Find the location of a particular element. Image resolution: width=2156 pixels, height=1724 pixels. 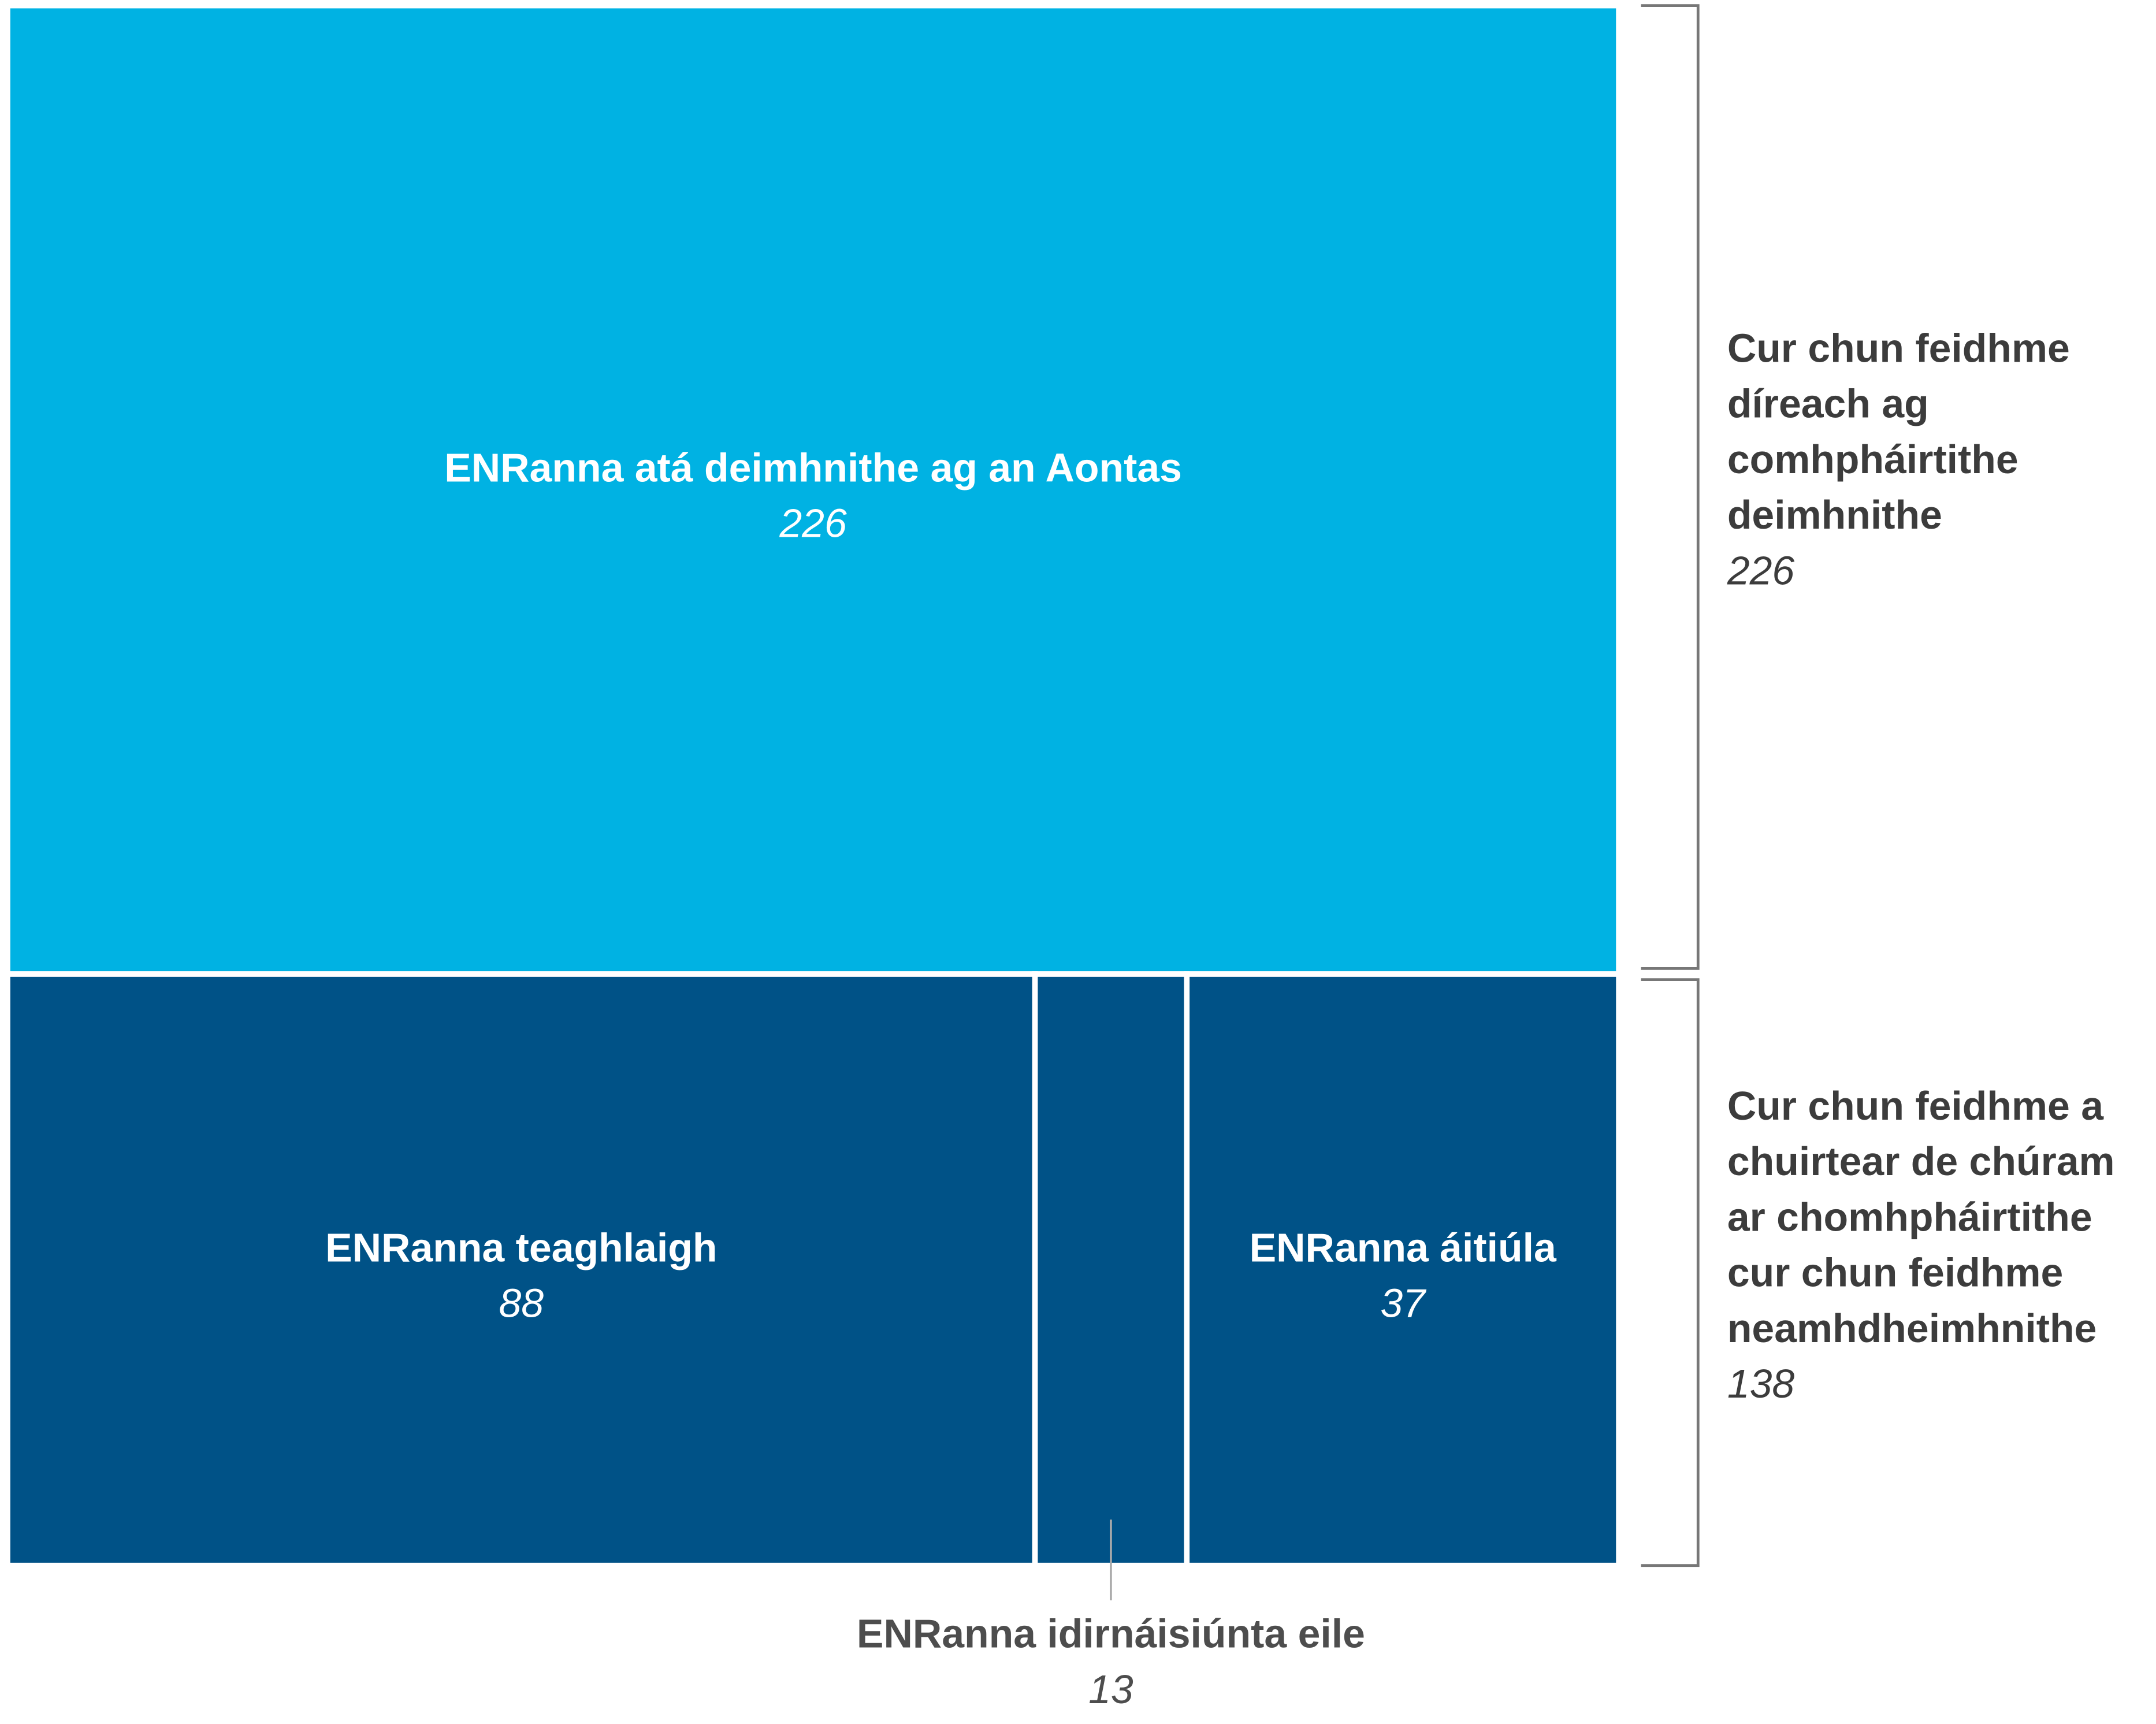

group-value: 226 is located at coordinates (1761, 570).